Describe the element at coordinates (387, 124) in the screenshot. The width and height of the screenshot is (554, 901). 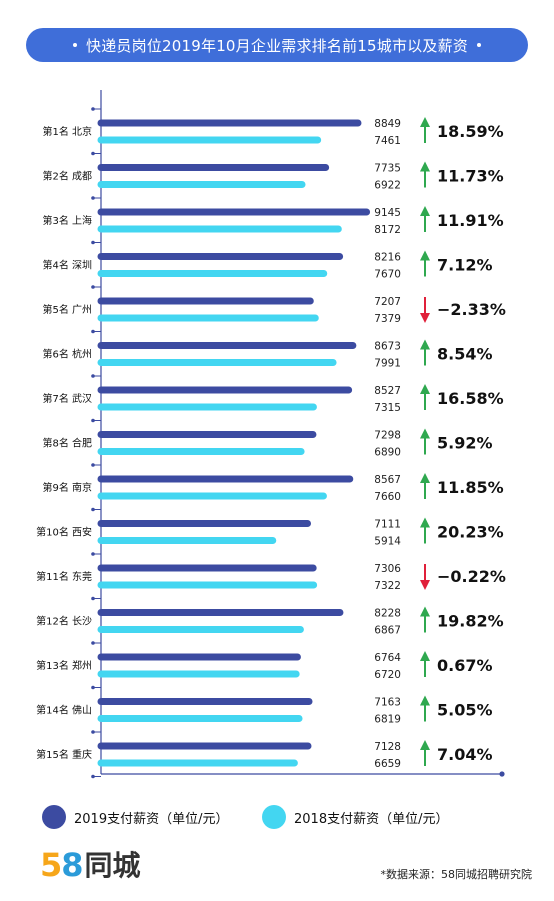
I see `value-label-2019: 8849` at that location.